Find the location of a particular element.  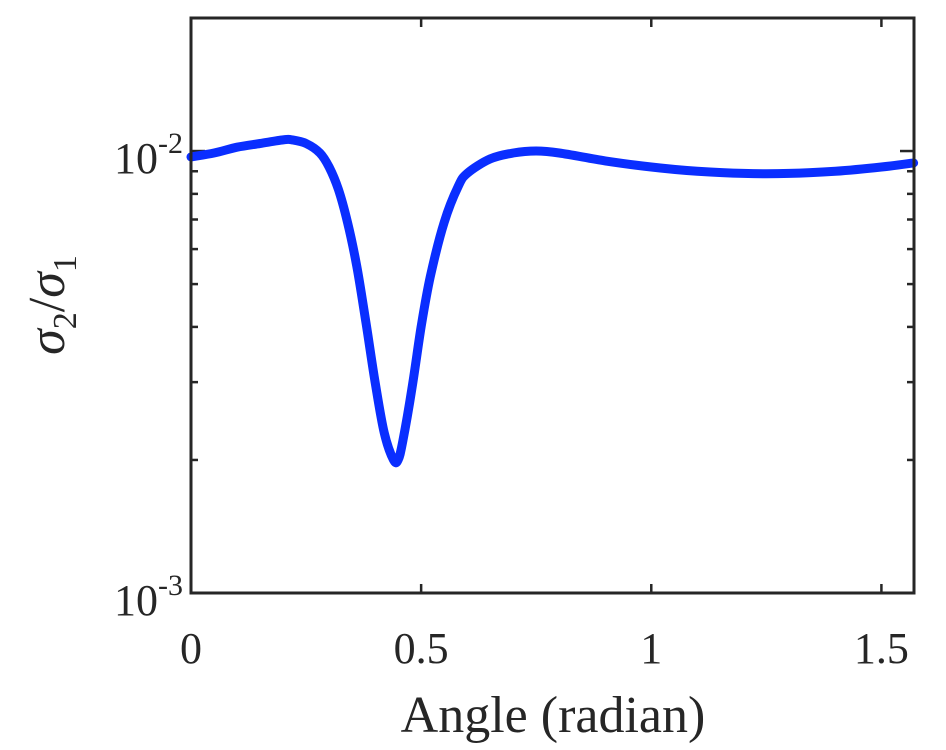

y-label-subscript-1: 2 is located at coordinates (65, 320).